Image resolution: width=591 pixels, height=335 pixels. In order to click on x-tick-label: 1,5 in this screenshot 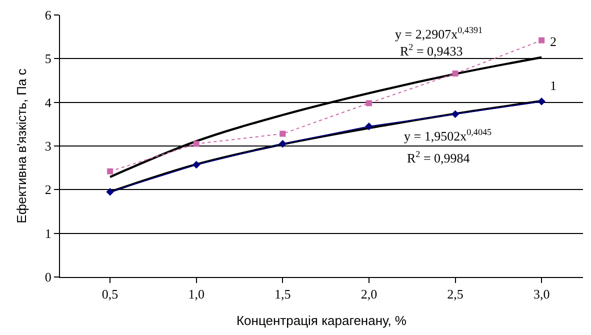, I will do `click(282, 294)`.